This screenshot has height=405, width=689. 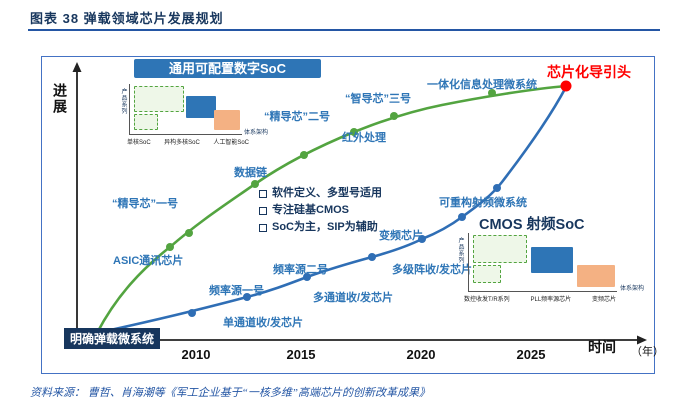 What do you see at coordinates (531, 354) in the screenshot?
I see `x-tick-2025: 2025` at bounding box center [531, 354].